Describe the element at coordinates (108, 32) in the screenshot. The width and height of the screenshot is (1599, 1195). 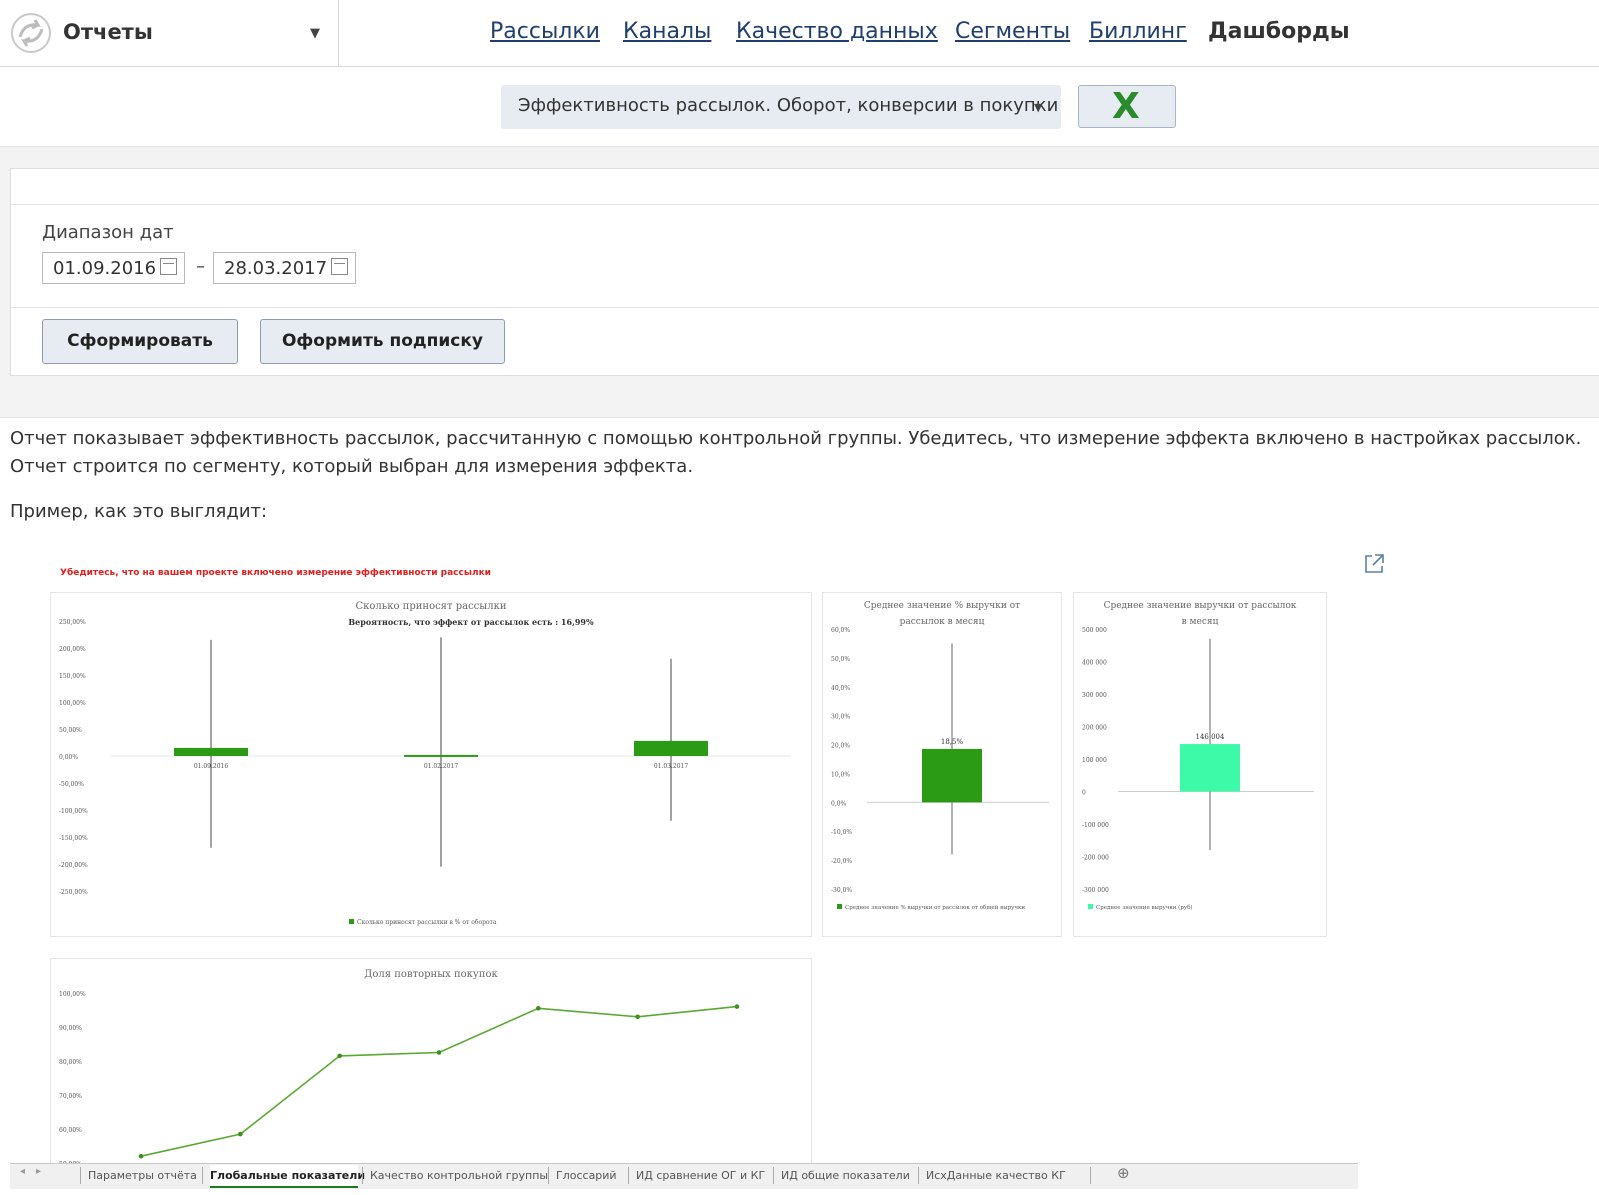
I see `report-section-title: Отчеты` at that location.